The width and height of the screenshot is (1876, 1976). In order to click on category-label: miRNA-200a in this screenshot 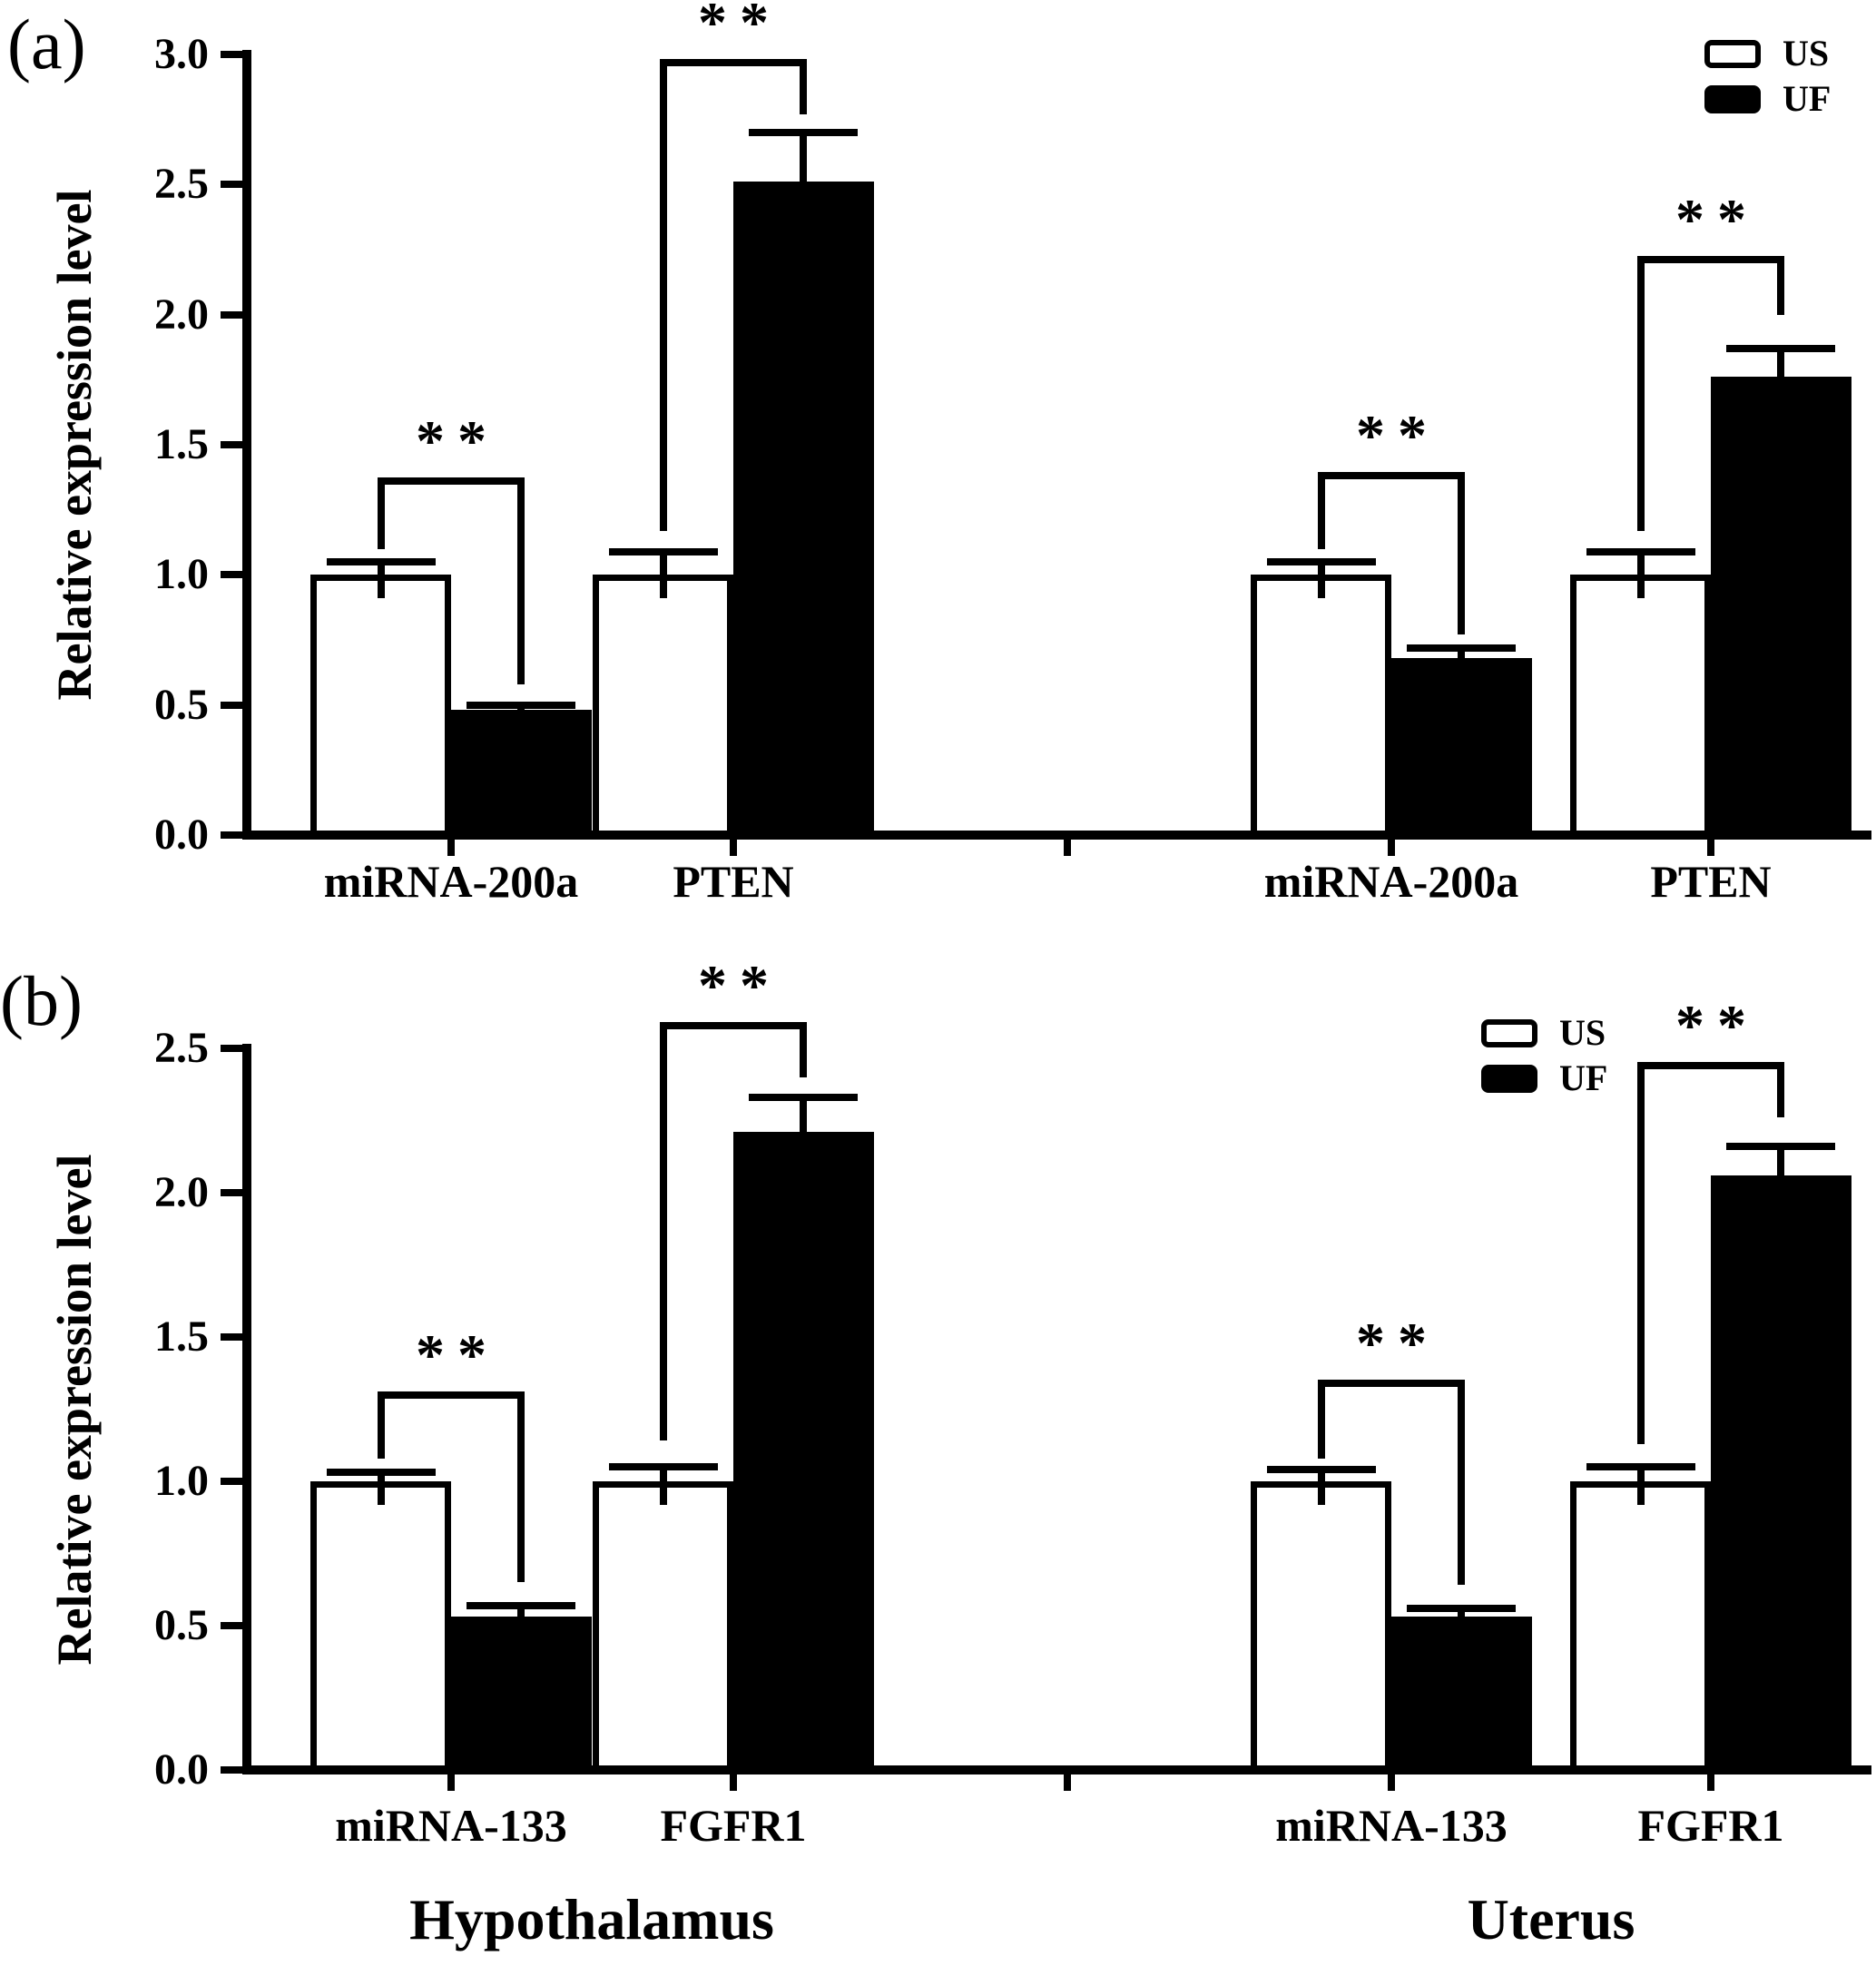, I will do `click(1391, 881)`.